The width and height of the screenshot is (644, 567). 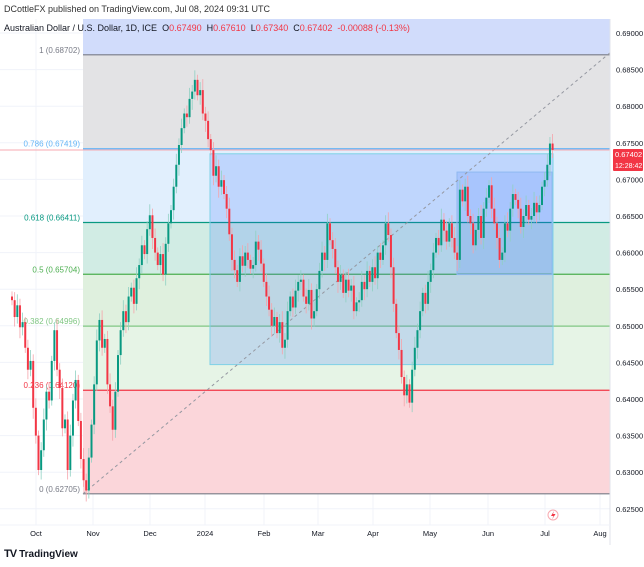 What do you see at coordinates (48, 554) in the screenshot?
I see `brand-name: TradingView` at bounding box center [48, 554].